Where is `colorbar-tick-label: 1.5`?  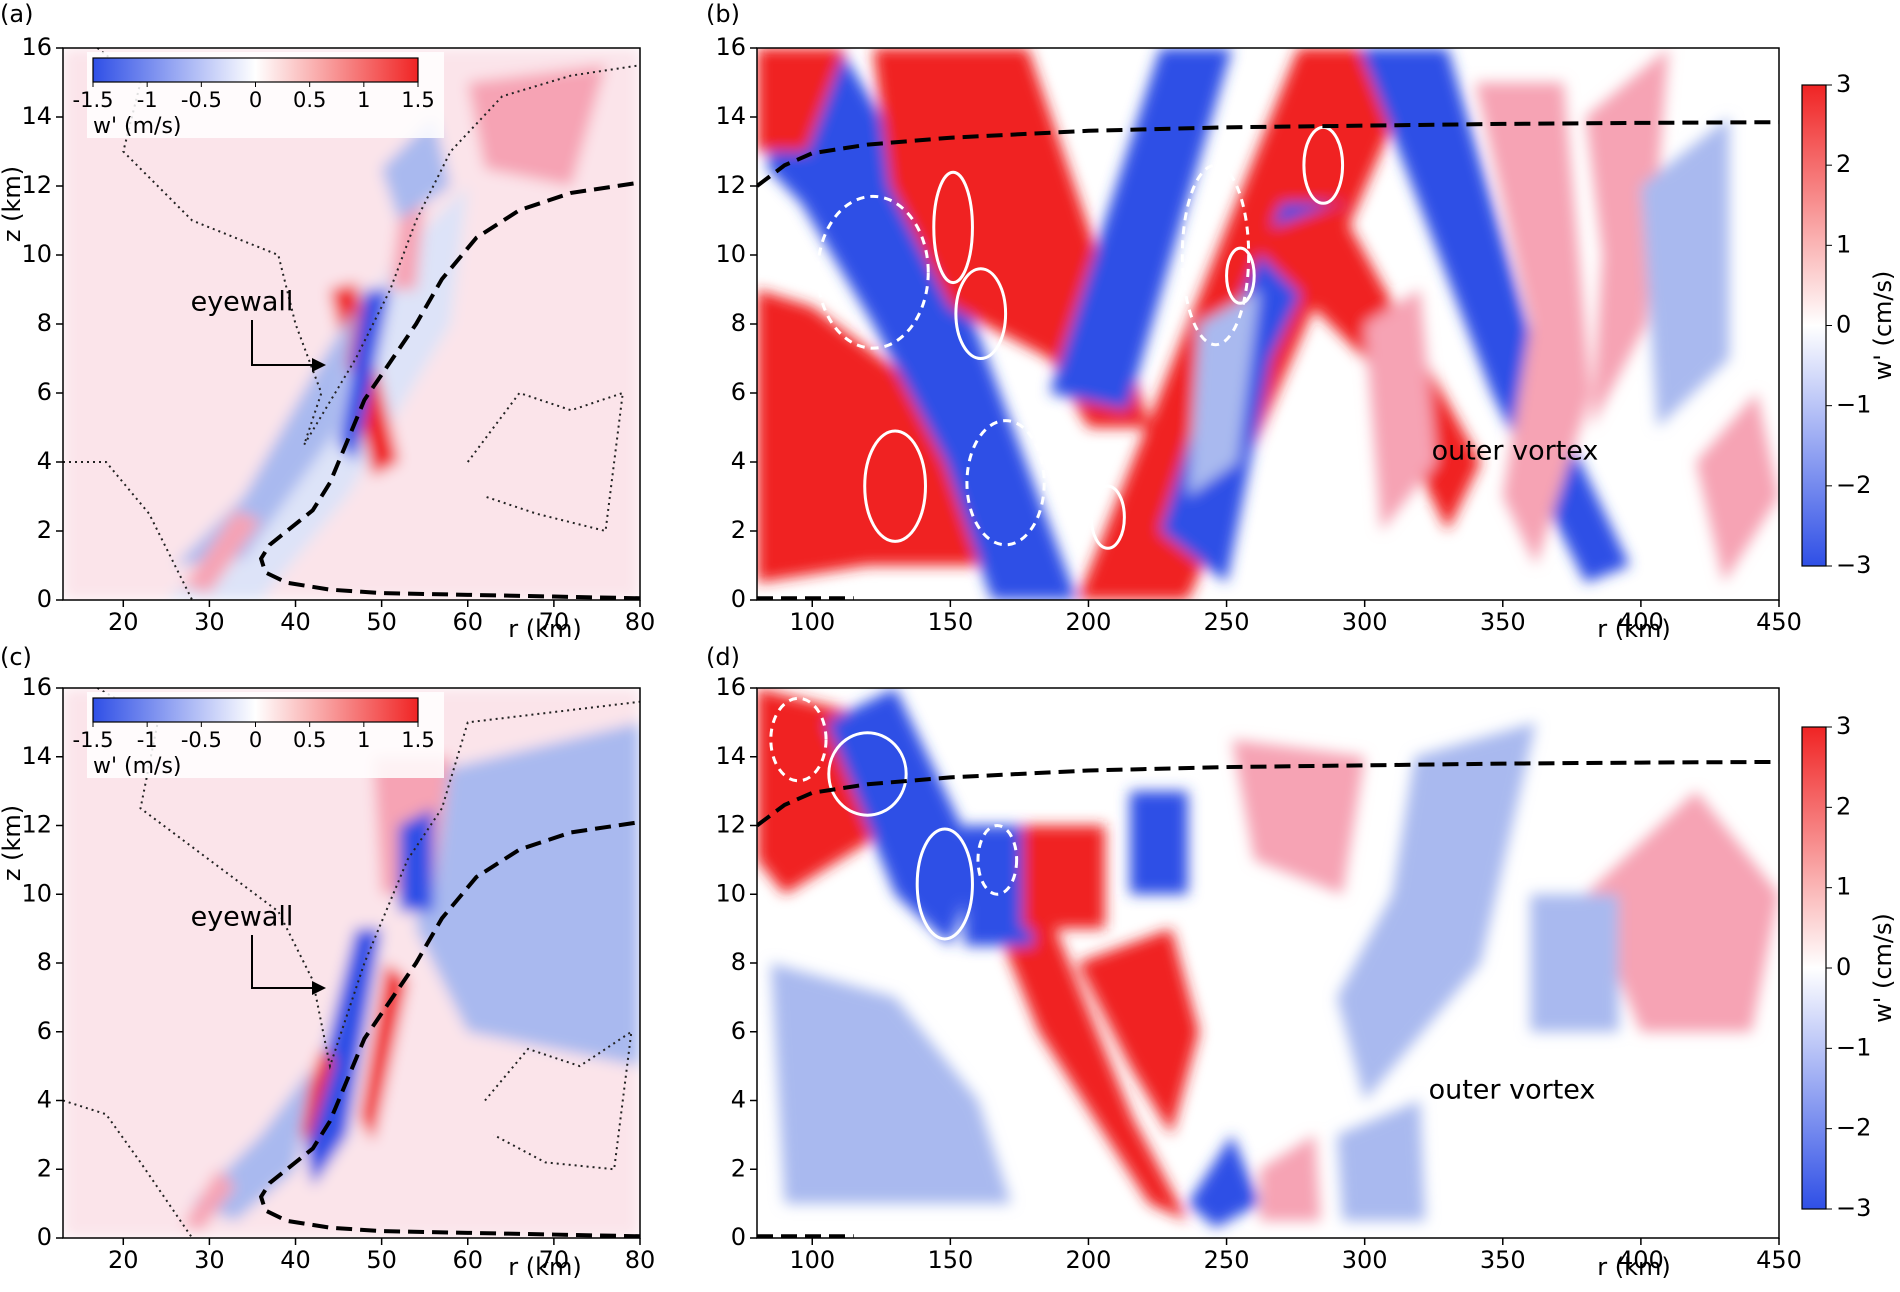 colorbar-tick-label: 1.5 is located at coordinates (417, 740).